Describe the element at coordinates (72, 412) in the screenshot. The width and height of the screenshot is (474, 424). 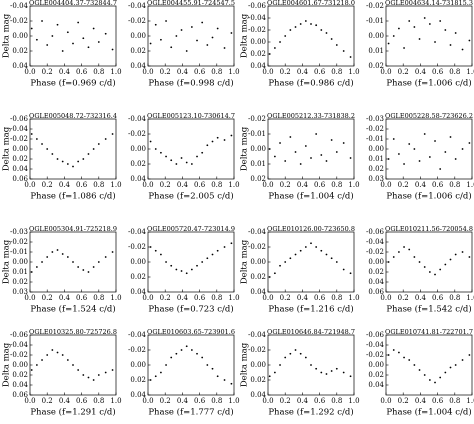
I see `x-axis-label: Phase (f=1.291 c/d)` at that location.